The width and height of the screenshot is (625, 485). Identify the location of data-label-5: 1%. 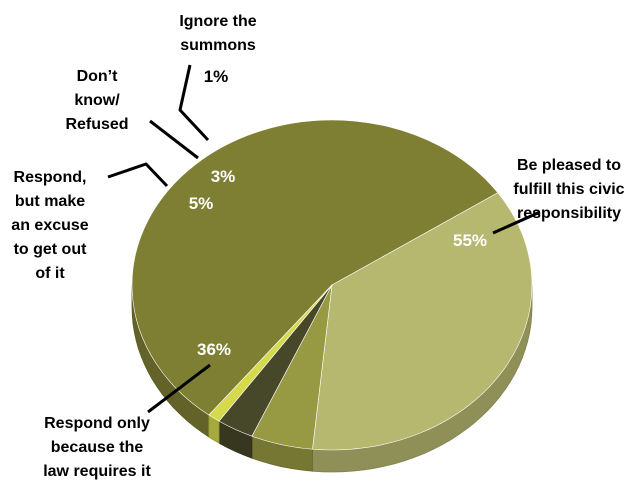
(216, 76).